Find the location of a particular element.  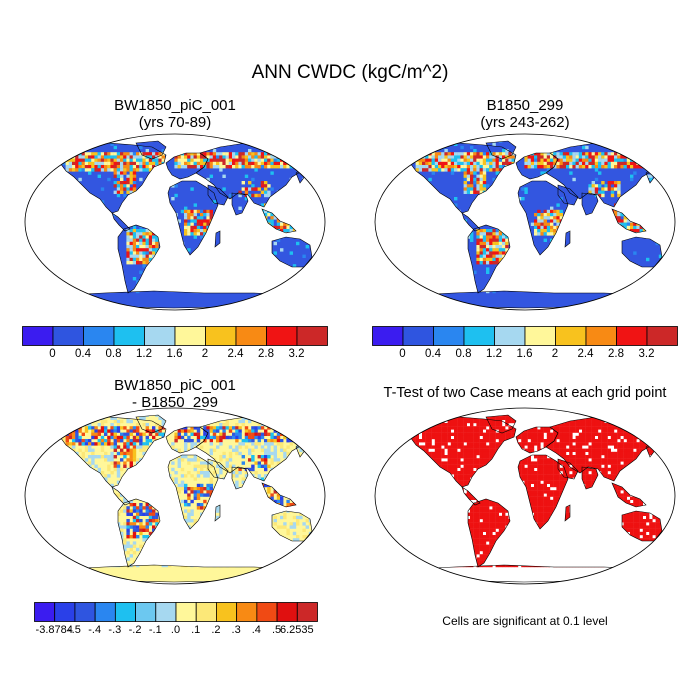

panel1-title-line1: BW1850_piC_001 is located at coordinates (175, 105).